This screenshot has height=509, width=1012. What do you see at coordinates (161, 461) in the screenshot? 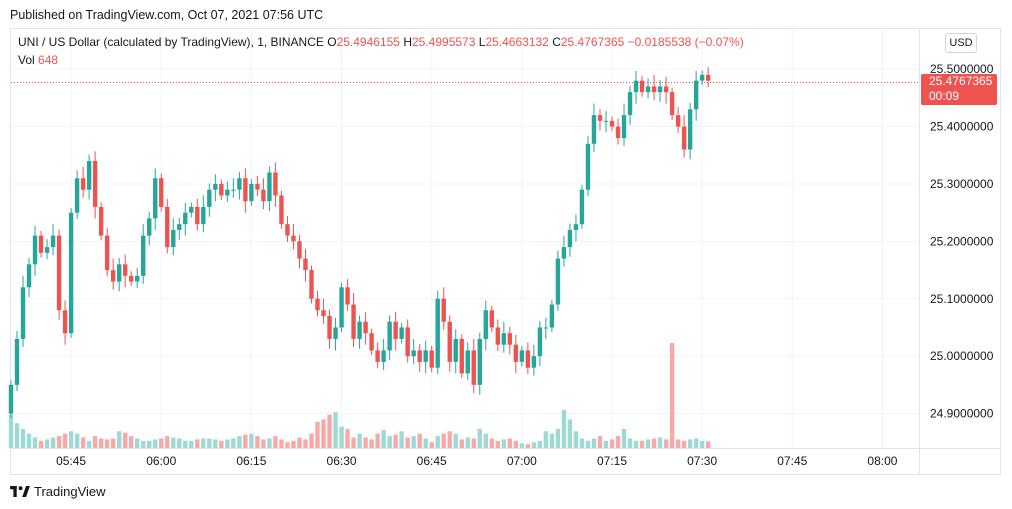
I see `x-tick-label: 06:00` at bounding box center [161, 461].